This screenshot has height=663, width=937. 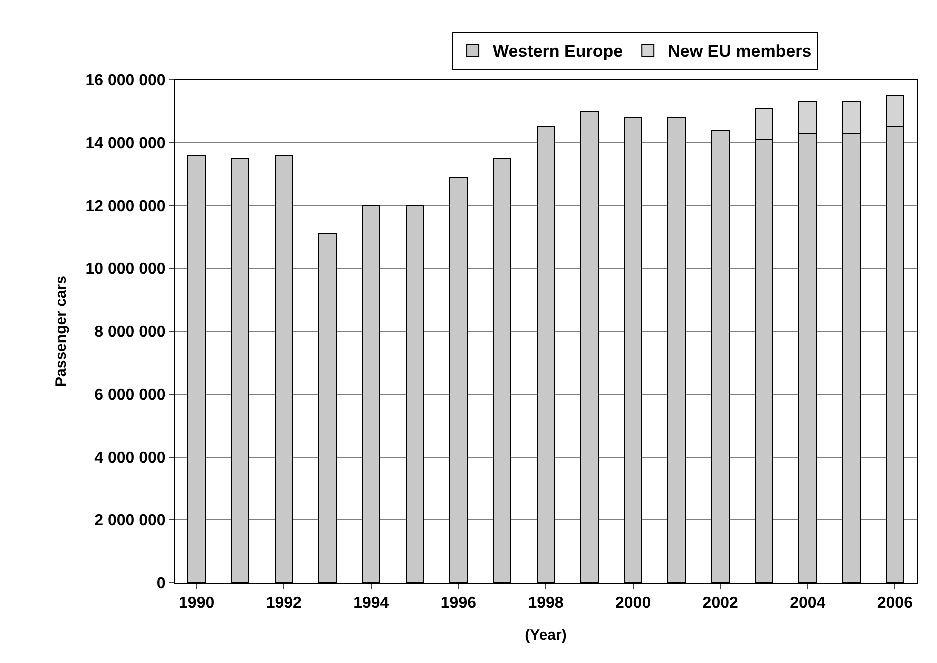 What do you see at coordinates (197, 603) in the screenshot?
I see `x-tick-label: 1990` at bounding box center [197, 603].